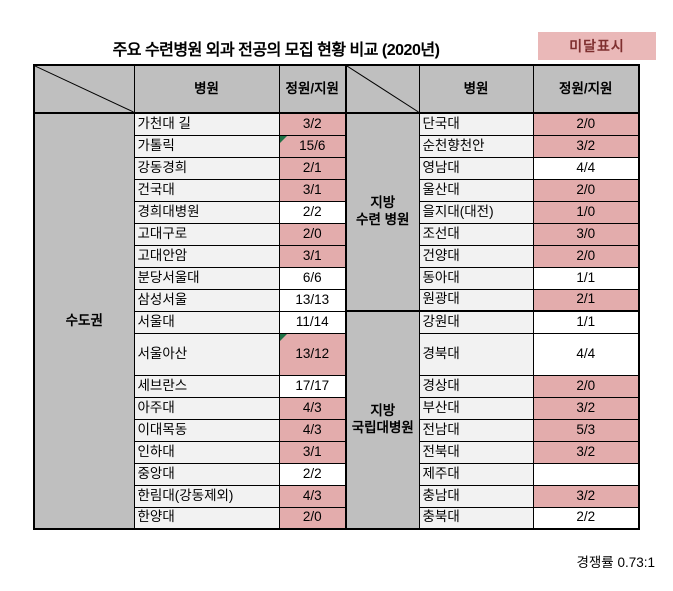 The width and height of the screenshot is (673, 591). Describe the element at coordinates (476, 496) in the screenshot. I see `hospital-cell: 충남대` at that location.